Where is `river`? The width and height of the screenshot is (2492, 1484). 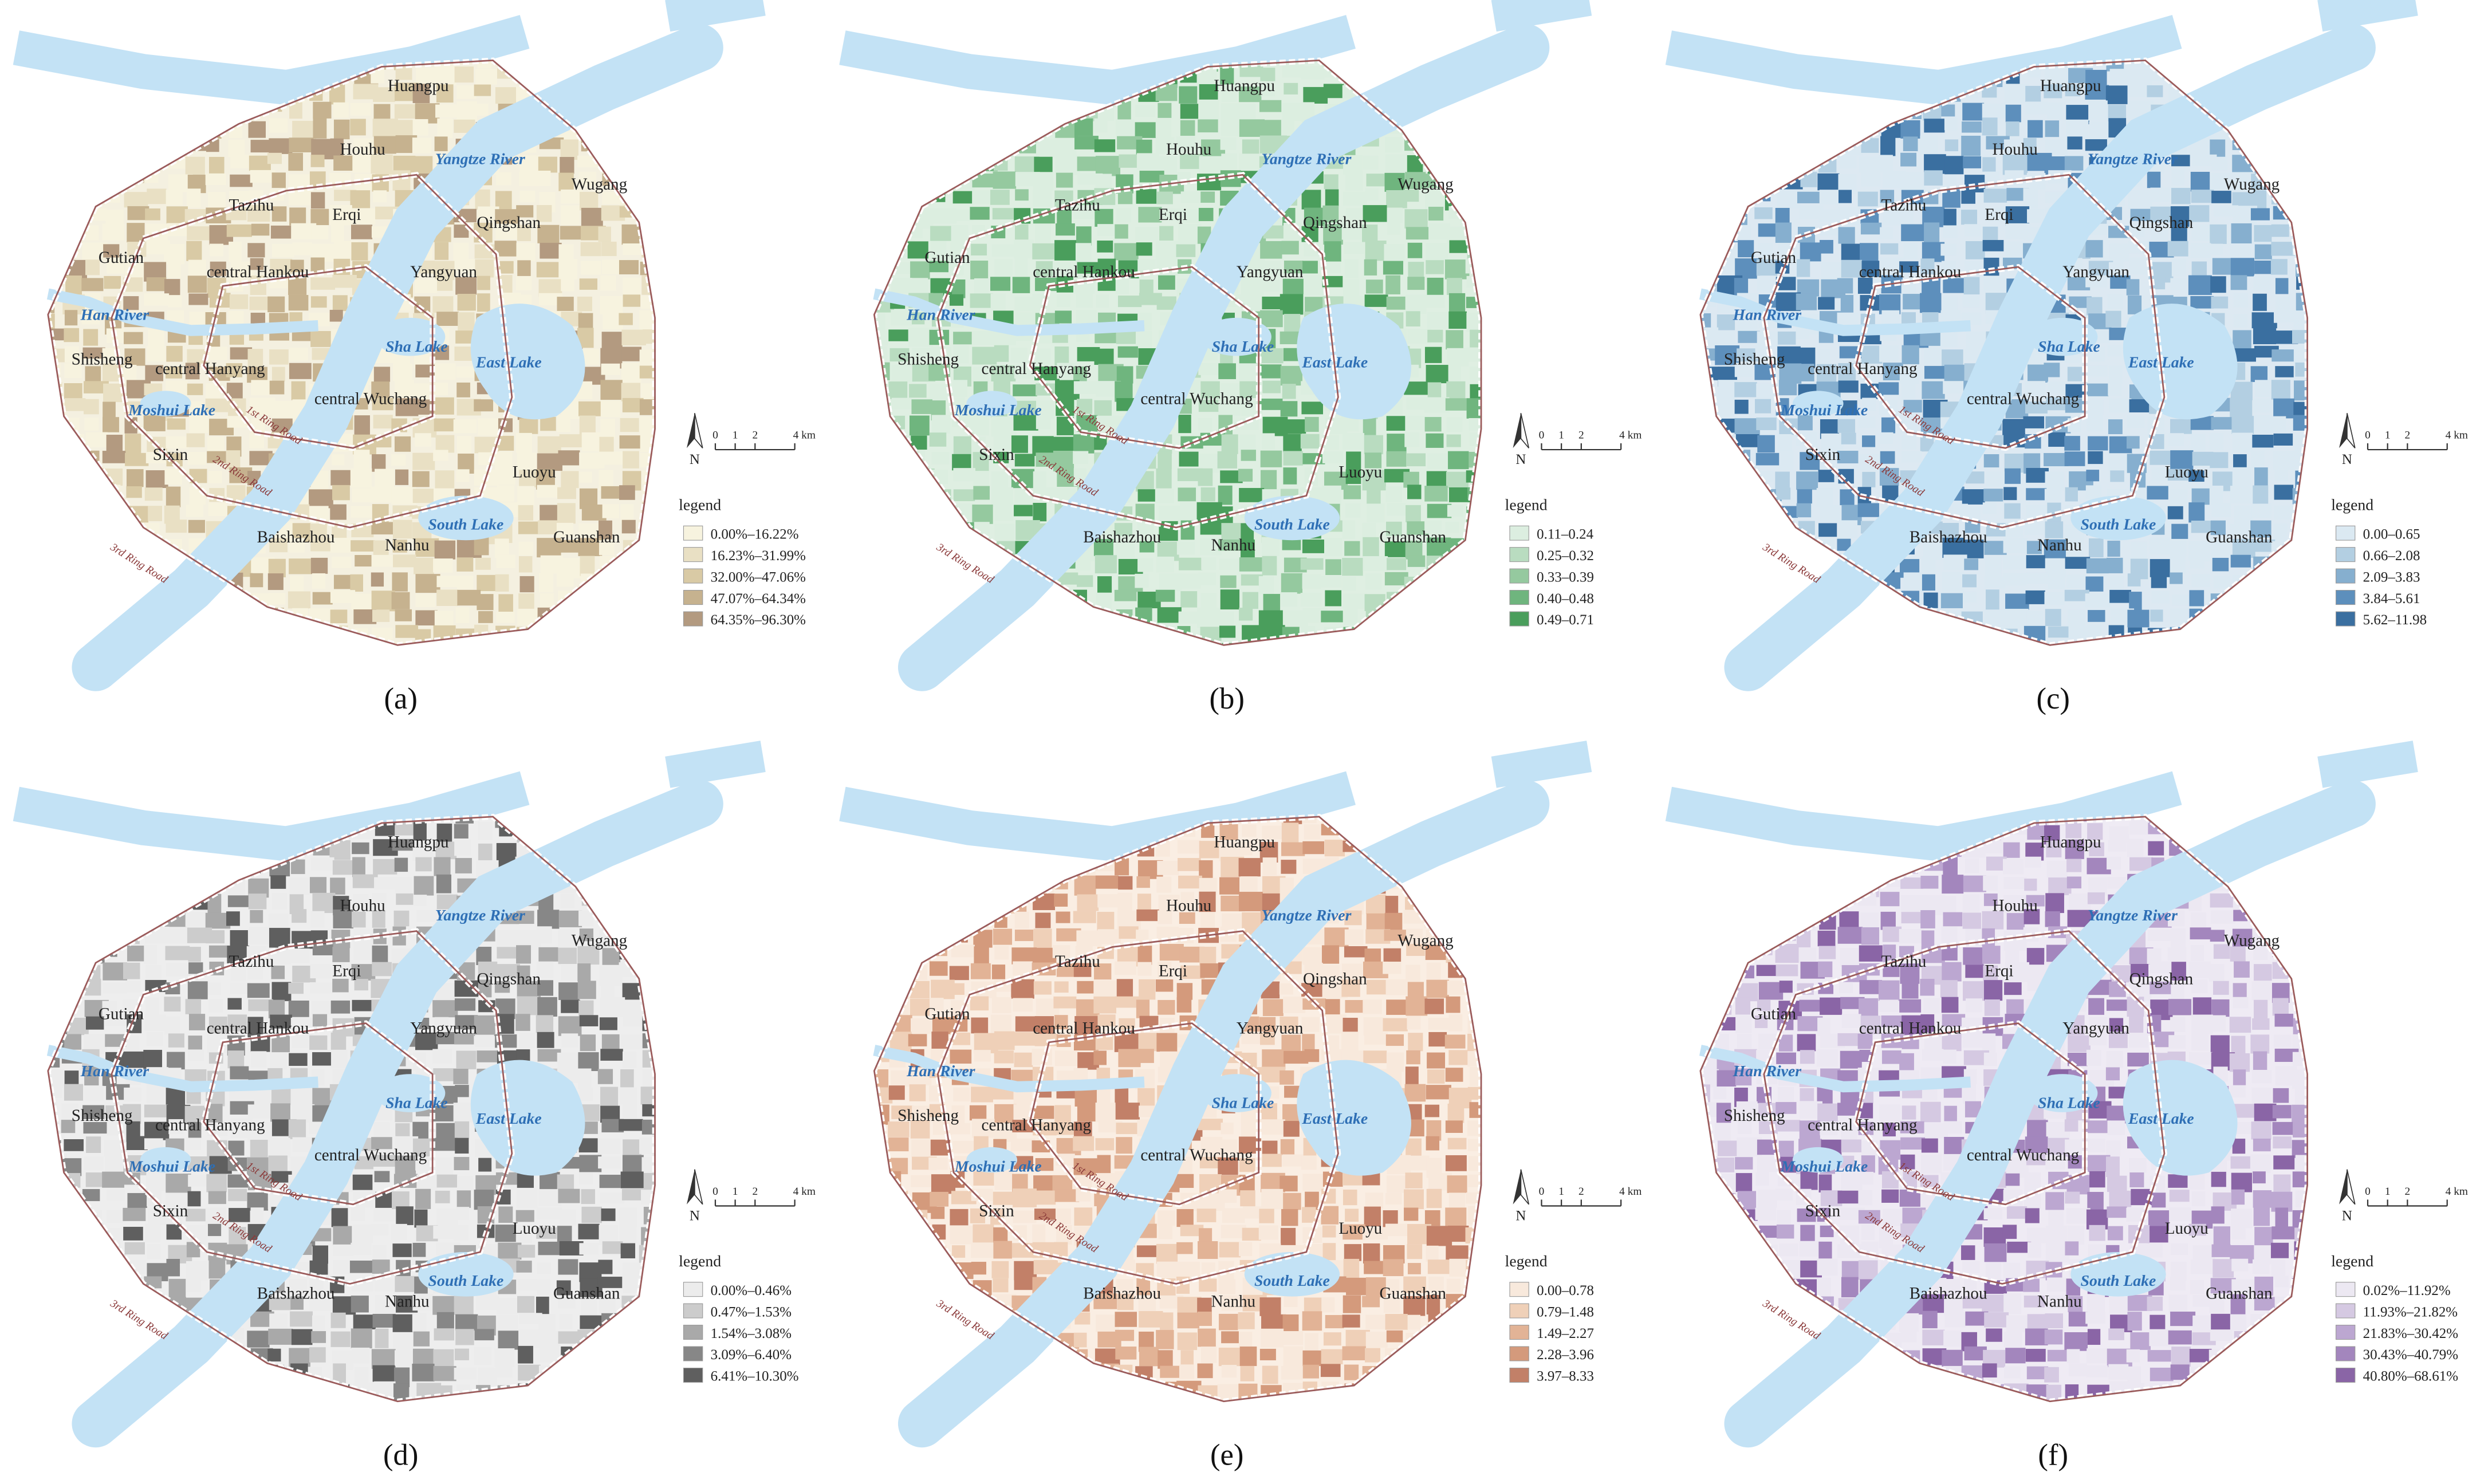
river is located at coordinates (398, 357).